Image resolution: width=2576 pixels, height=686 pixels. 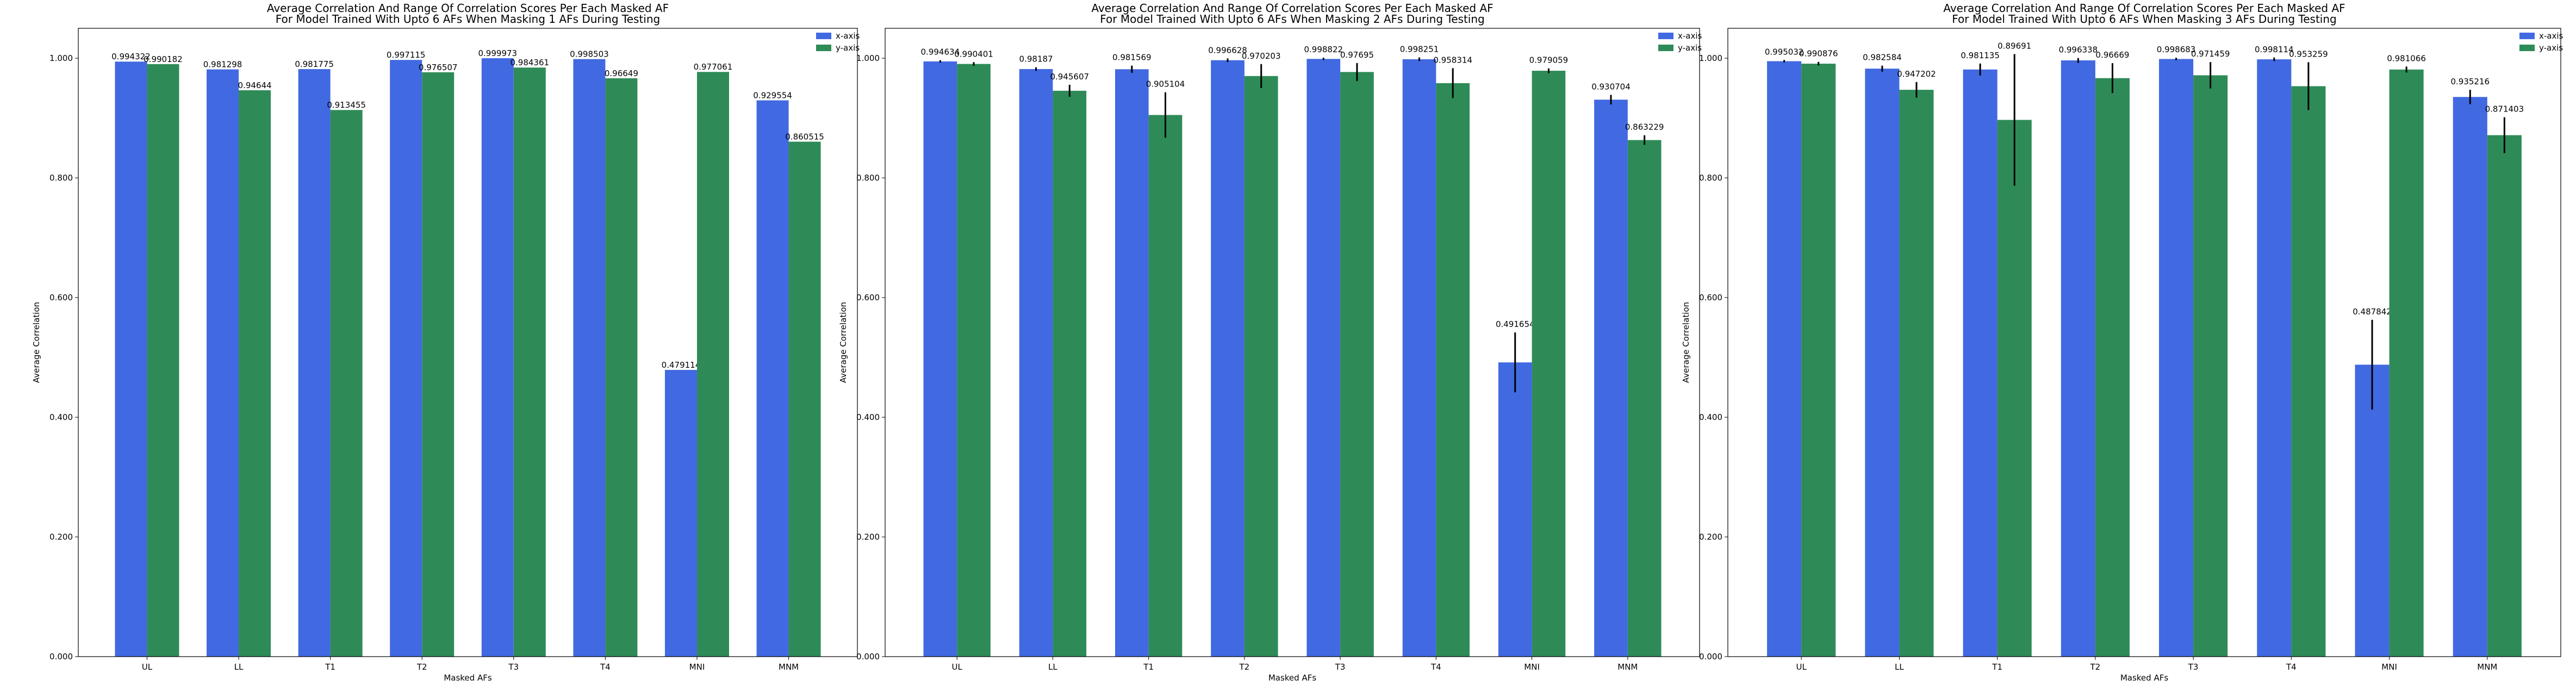 I want to click on bar-value-label: 0.990876, so click(x=1818, y=54).